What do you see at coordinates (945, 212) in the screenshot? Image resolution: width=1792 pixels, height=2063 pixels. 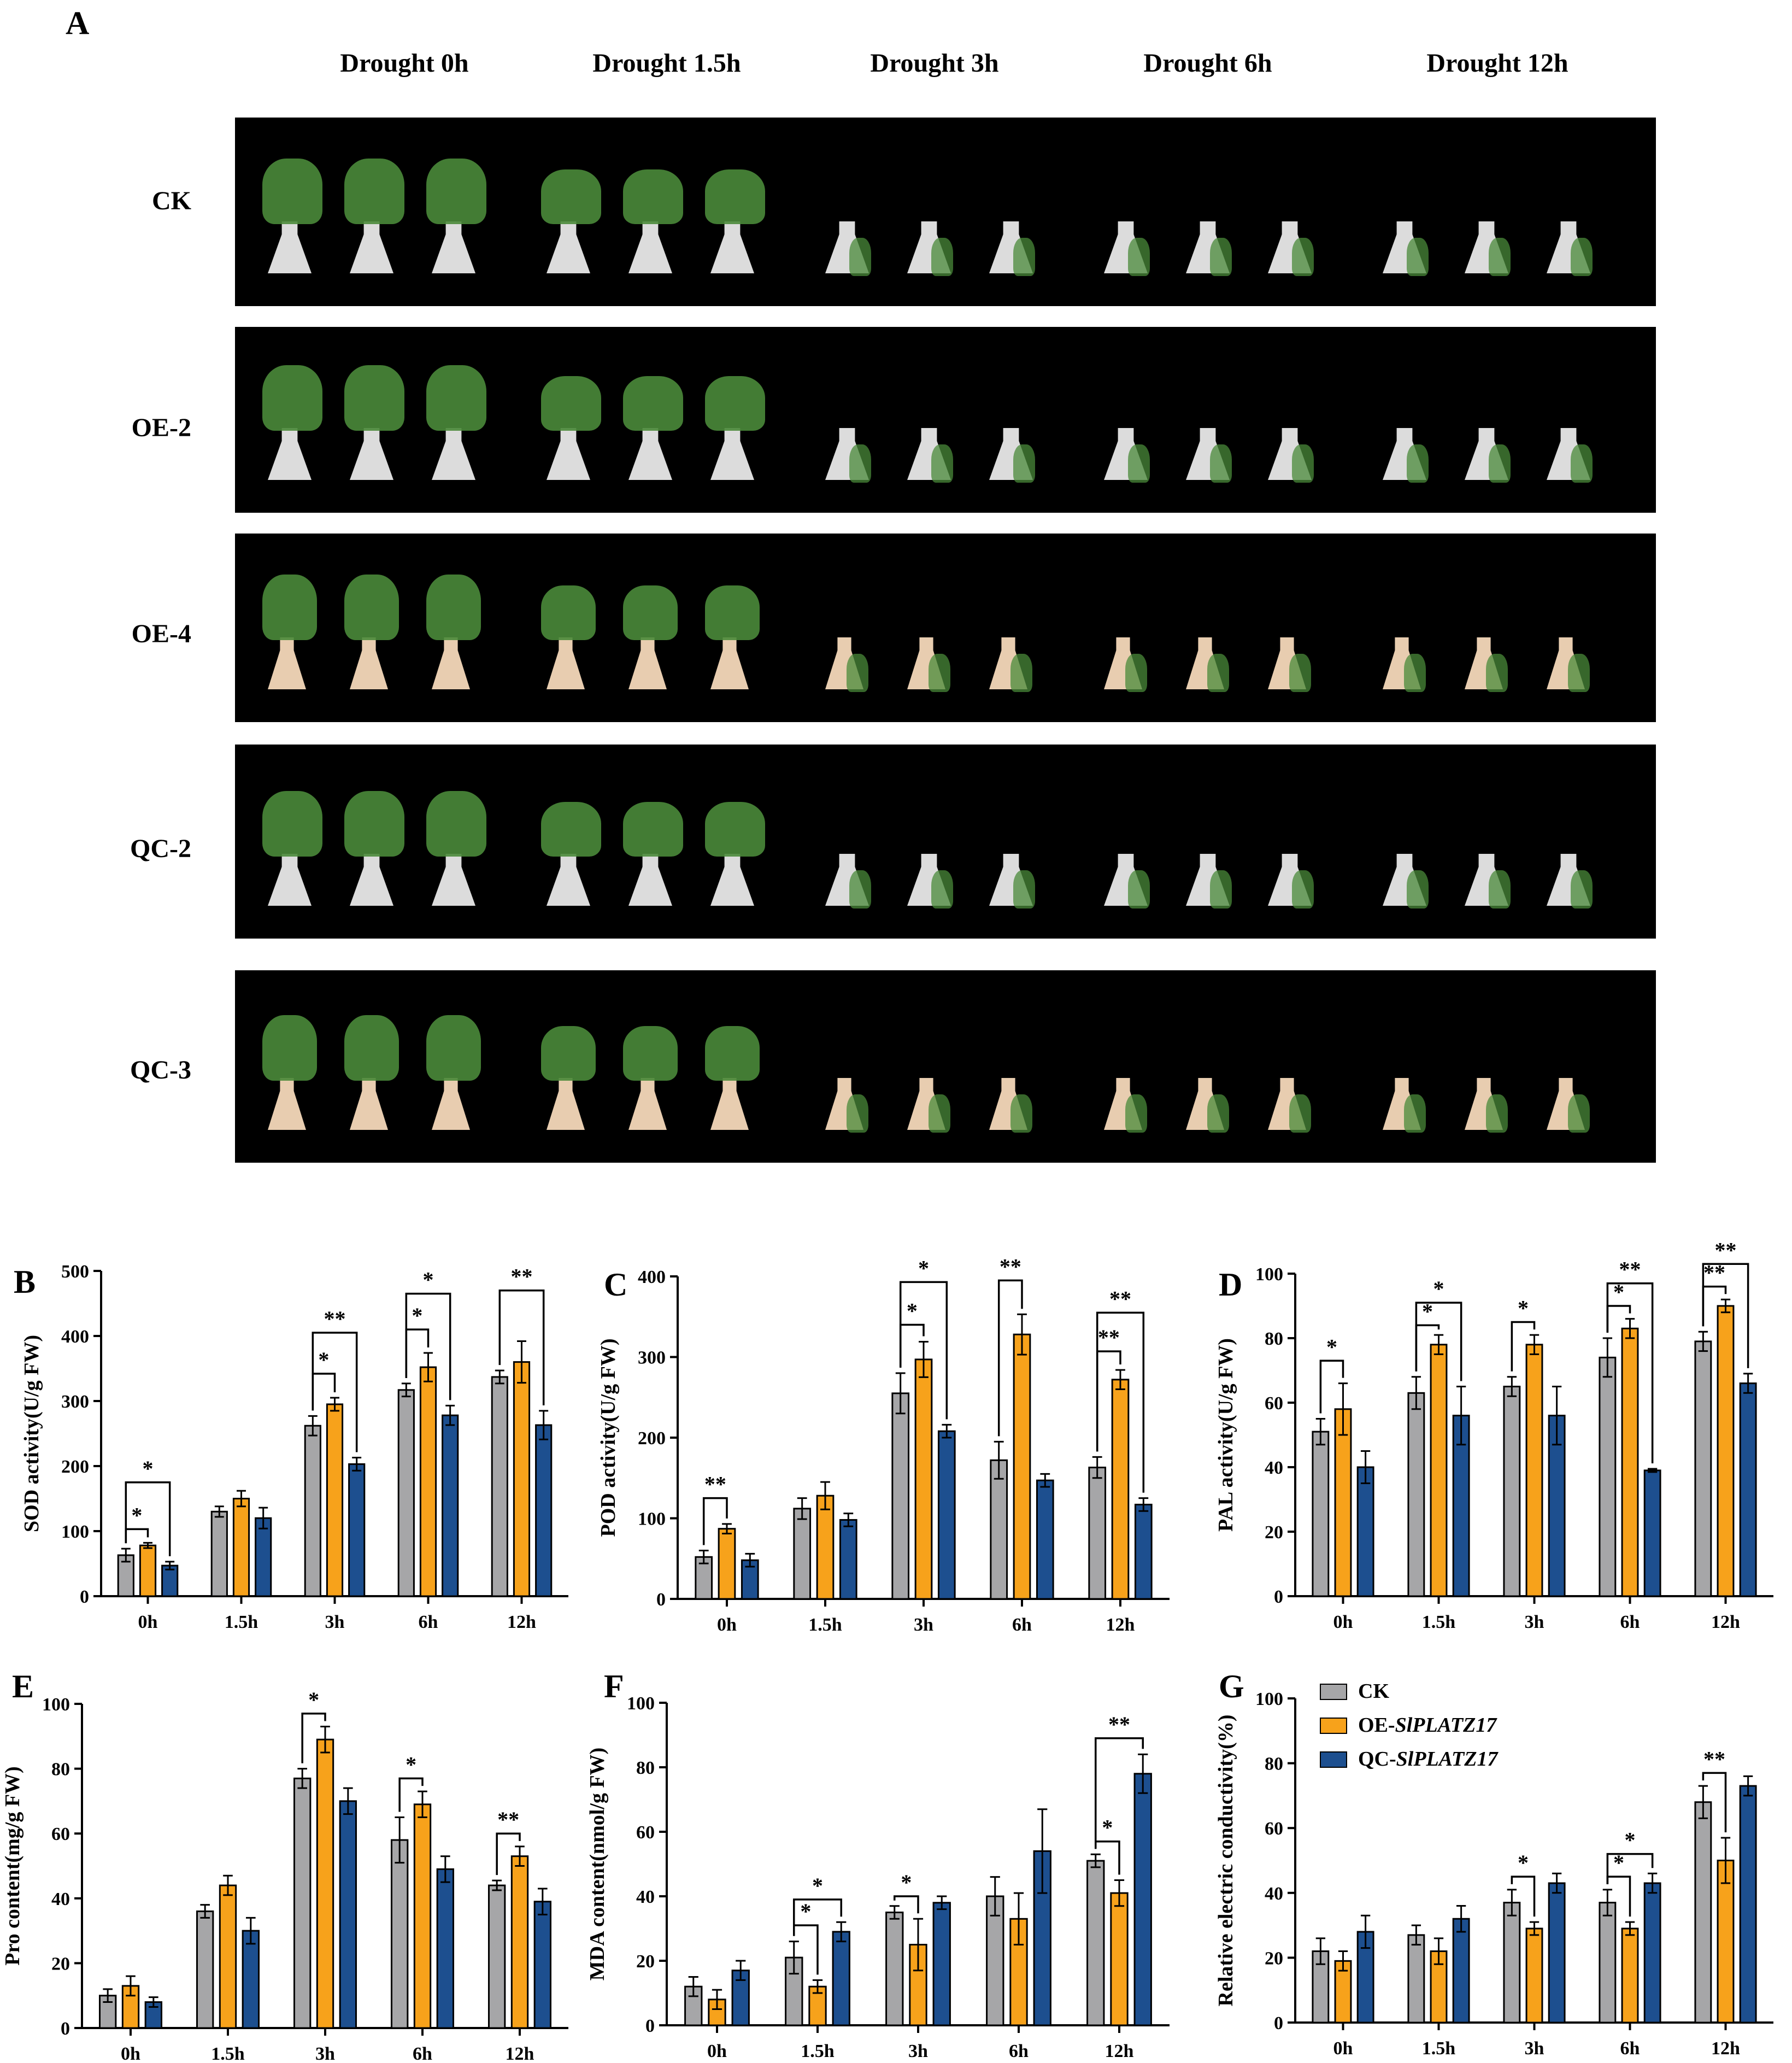 I see `photo-strip-ck` at bounding box center [945, 212].